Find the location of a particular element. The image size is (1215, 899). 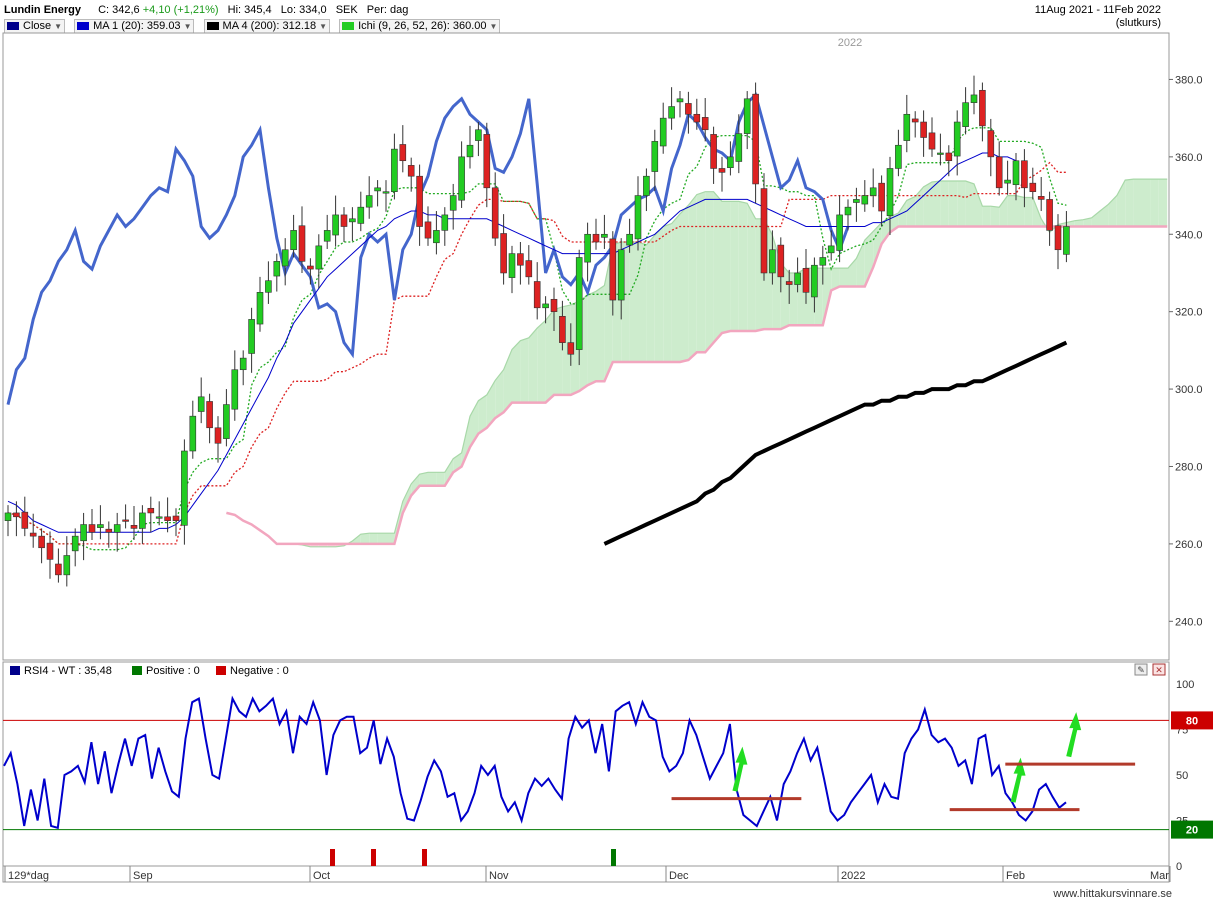

legend-ma20-label: MA 1 (20): 359.03 is located at coordinates (137, 26).